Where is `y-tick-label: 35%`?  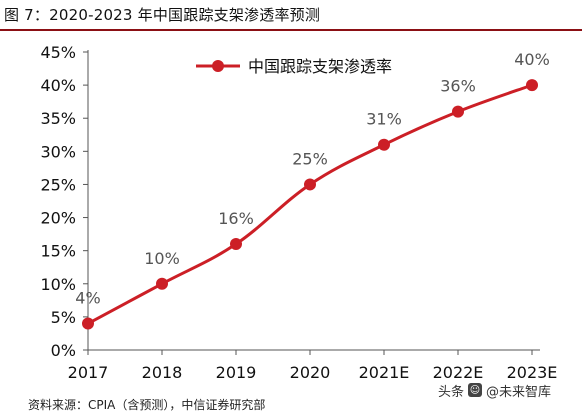 y-tick-label: 35% is located at coordinates (58, 118).